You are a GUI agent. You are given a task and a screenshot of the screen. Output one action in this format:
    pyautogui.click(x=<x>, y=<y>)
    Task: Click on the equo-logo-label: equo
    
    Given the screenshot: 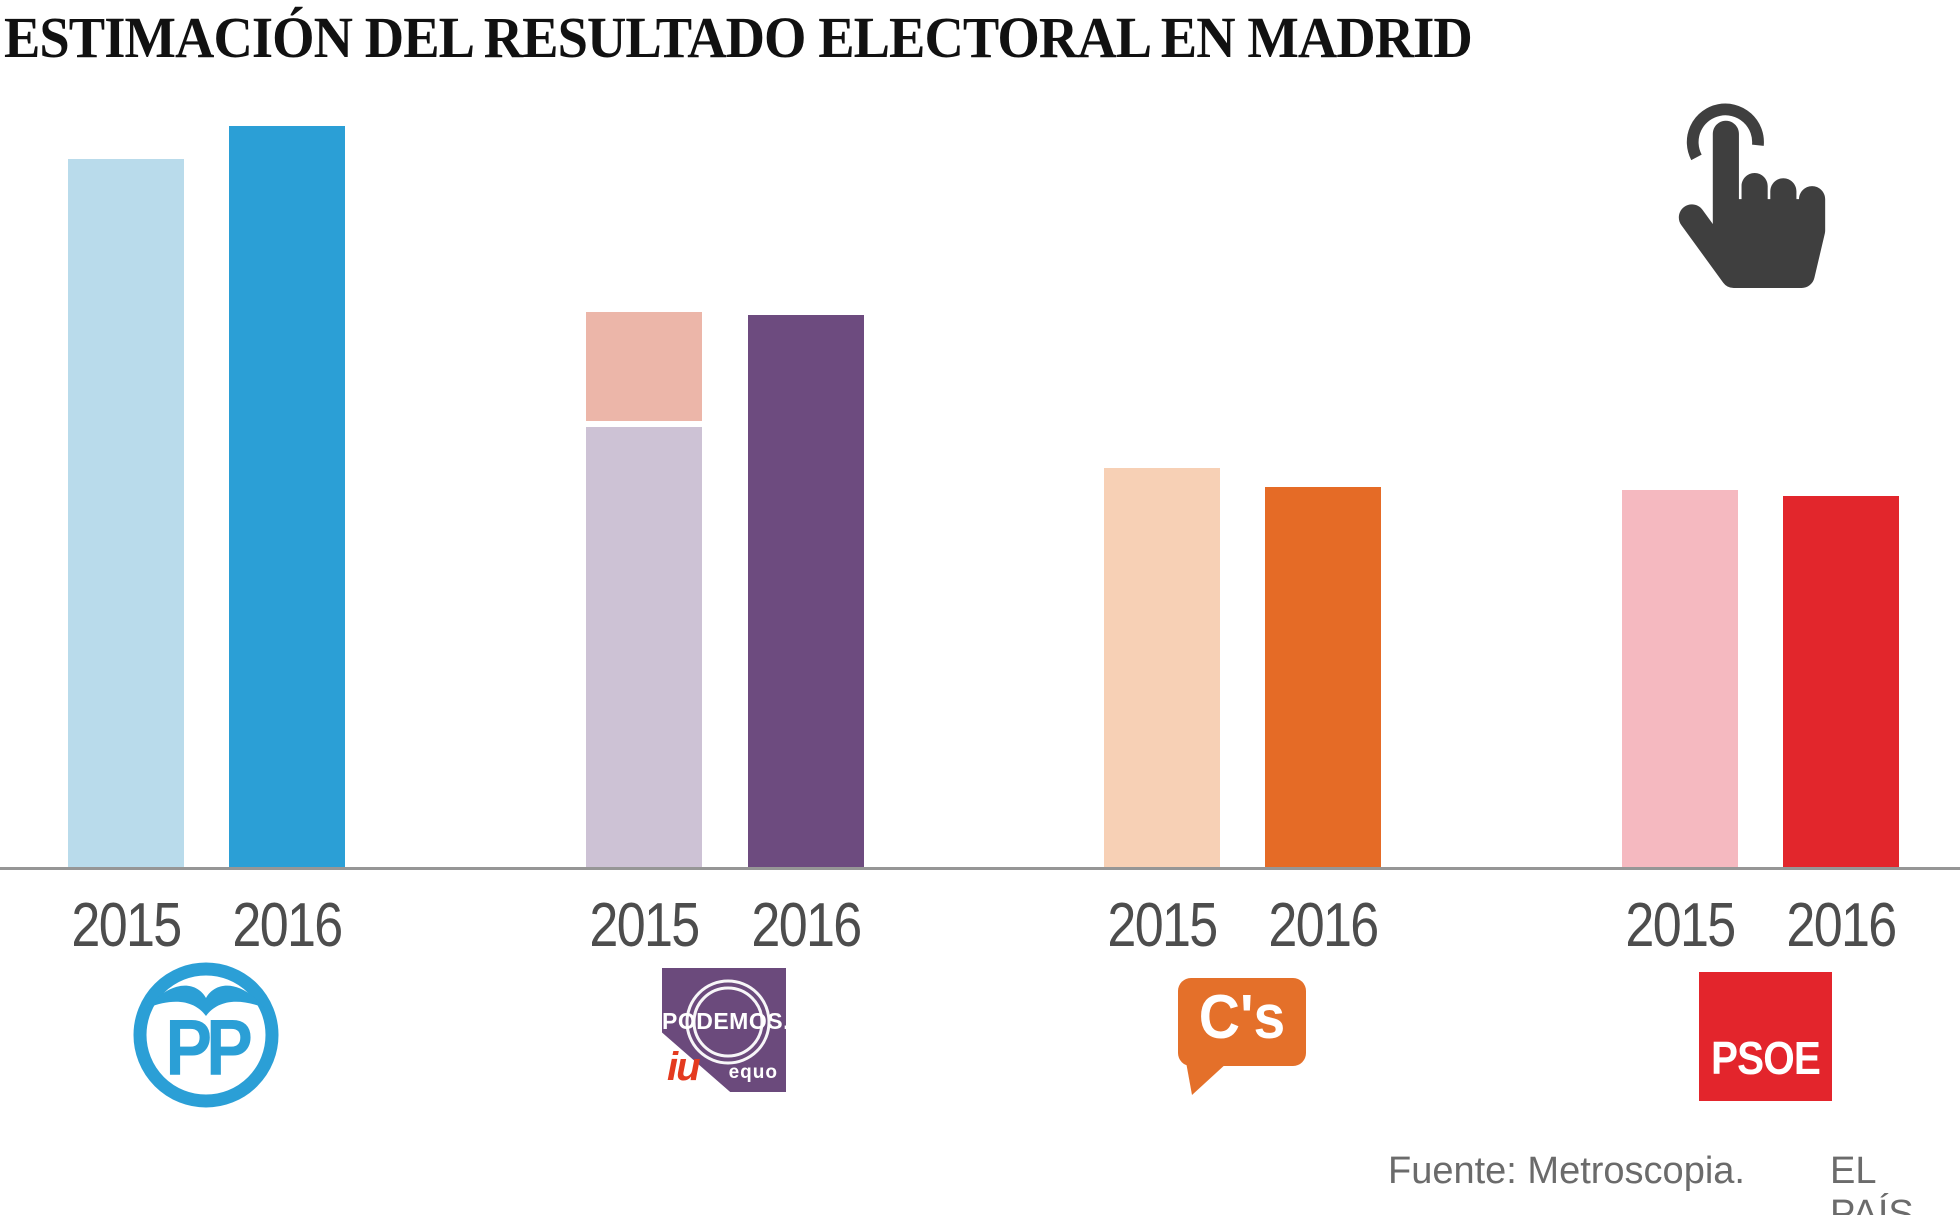 What is the action you would take?
    pyautogui.click(x=753, y=1072)
    